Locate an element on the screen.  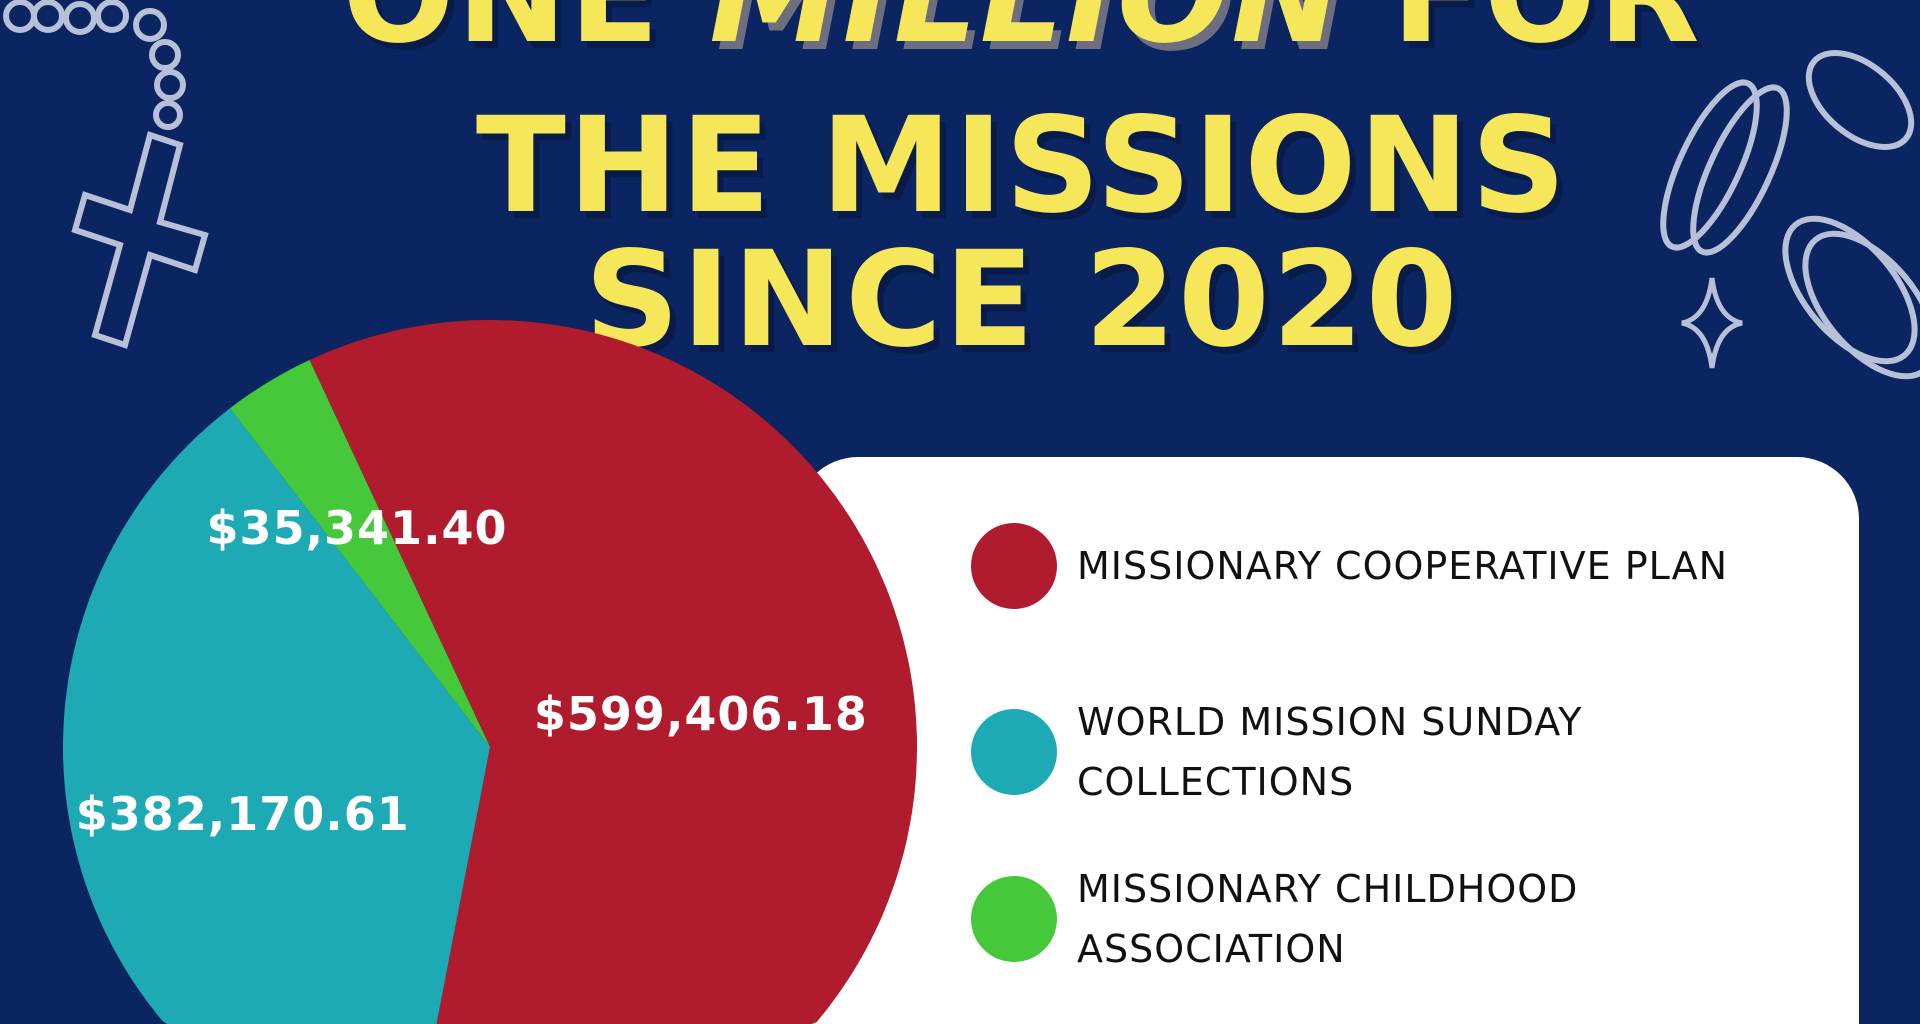
title-line-3: SINCE 2020 is located at coordinates (1022, 300).